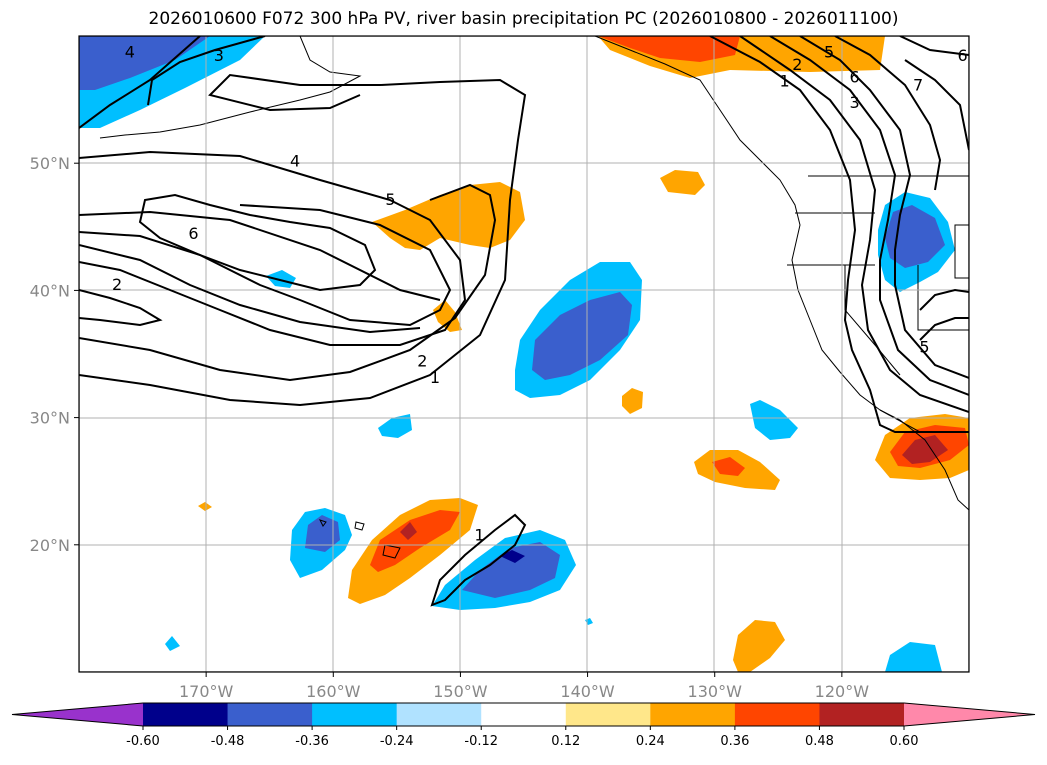 The width and height of the screenshot is (1047, 765). I want to click on lon-axis: 170°W 160°W 150°W 140°W 130°W 120°W, so click(524, 686).